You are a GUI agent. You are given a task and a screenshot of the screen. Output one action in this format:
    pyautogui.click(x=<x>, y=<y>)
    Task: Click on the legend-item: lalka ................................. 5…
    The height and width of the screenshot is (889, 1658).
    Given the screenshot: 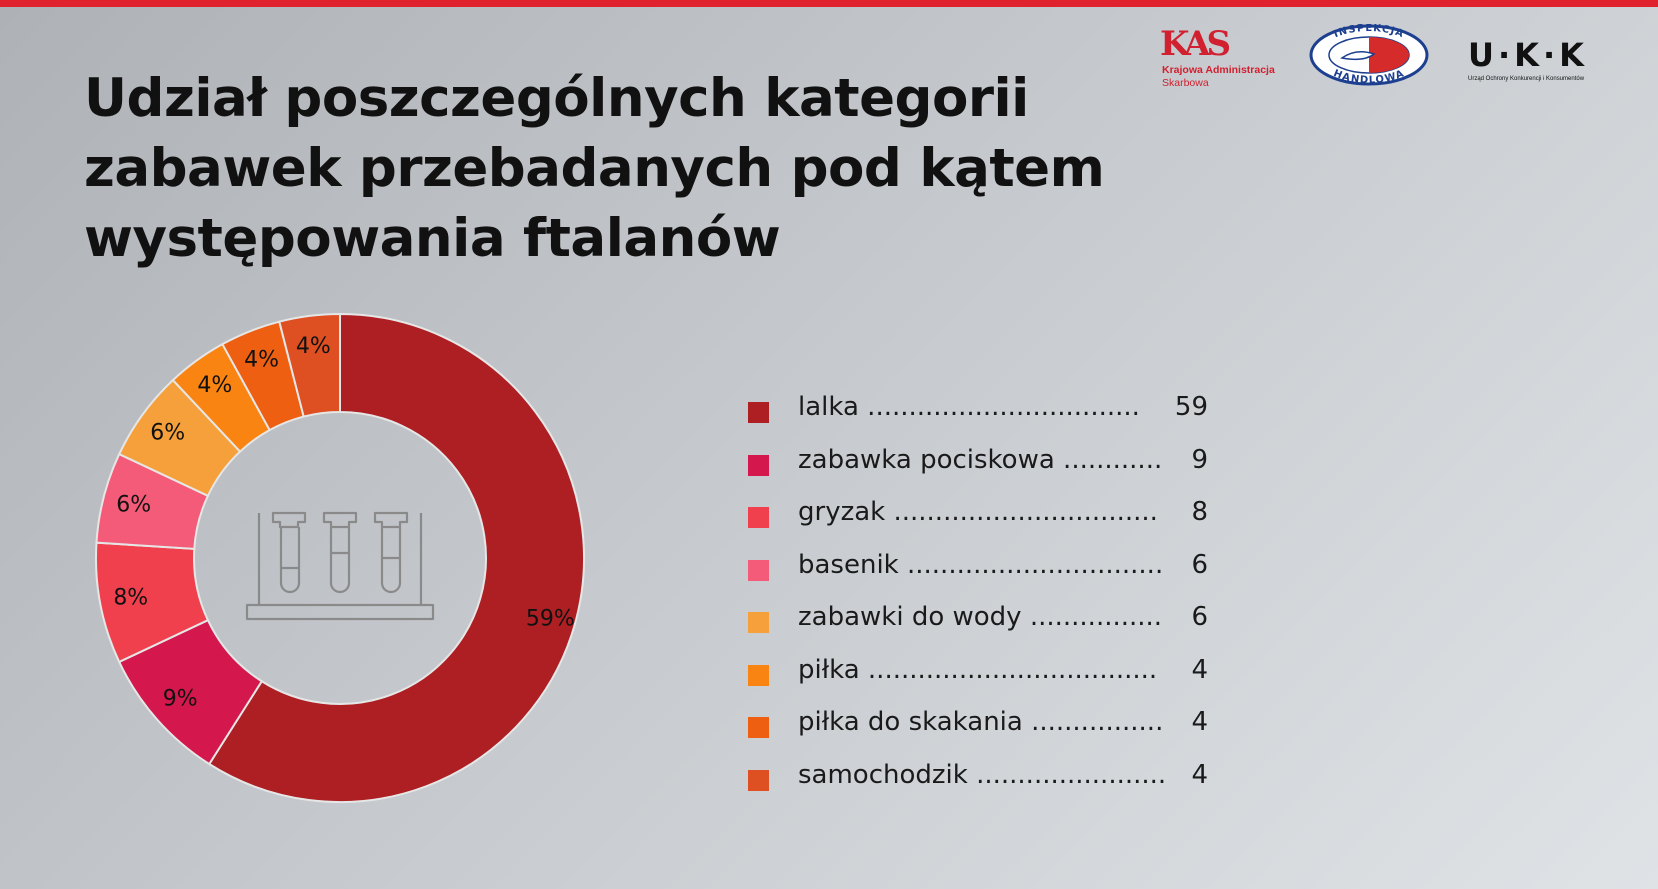 What is the action you would take?
    pyautogui.click(x=978, y=418)
    